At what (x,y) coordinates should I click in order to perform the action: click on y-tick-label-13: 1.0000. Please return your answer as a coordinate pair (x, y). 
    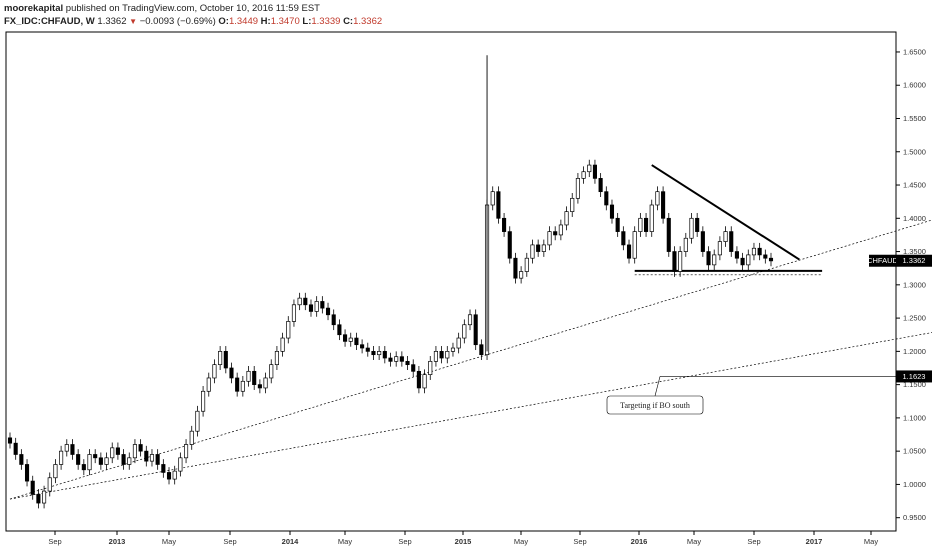
    Looking at the image, I should click on (914, 484).